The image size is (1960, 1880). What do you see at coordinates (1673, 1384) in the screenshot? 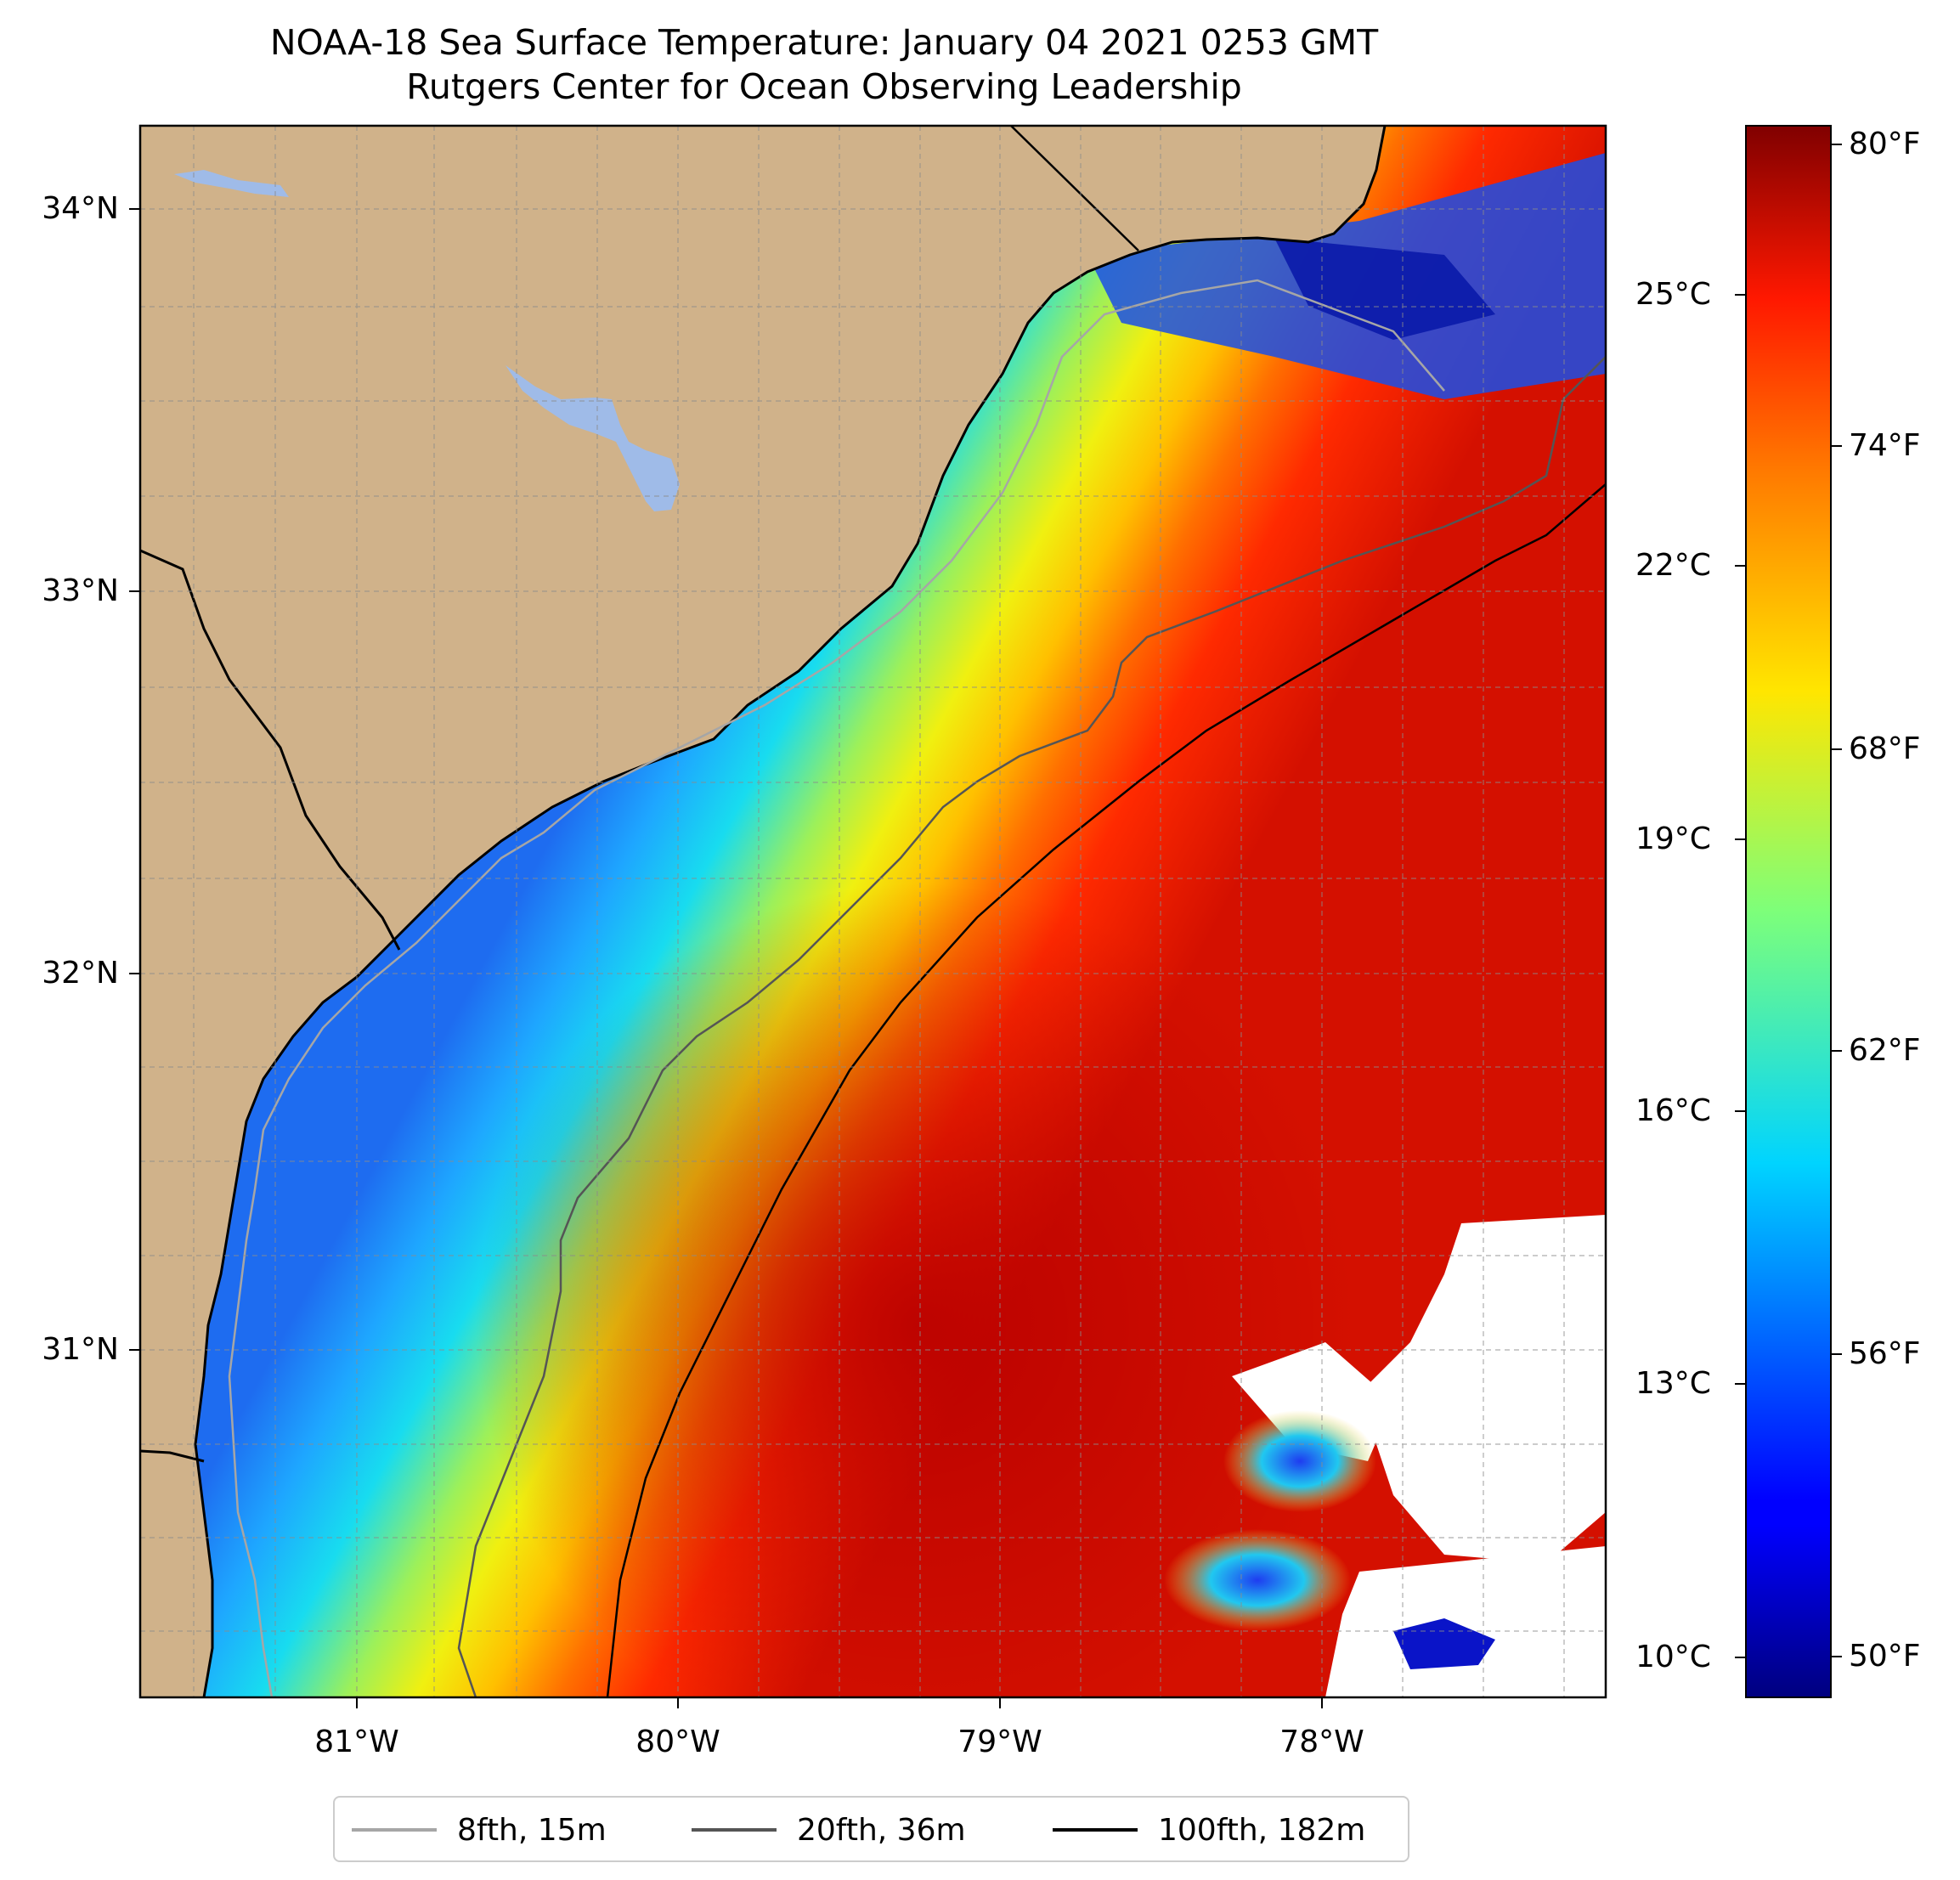
I see `colorbar-celsius-label: 13°C` at bounding box center [1673, 1384].